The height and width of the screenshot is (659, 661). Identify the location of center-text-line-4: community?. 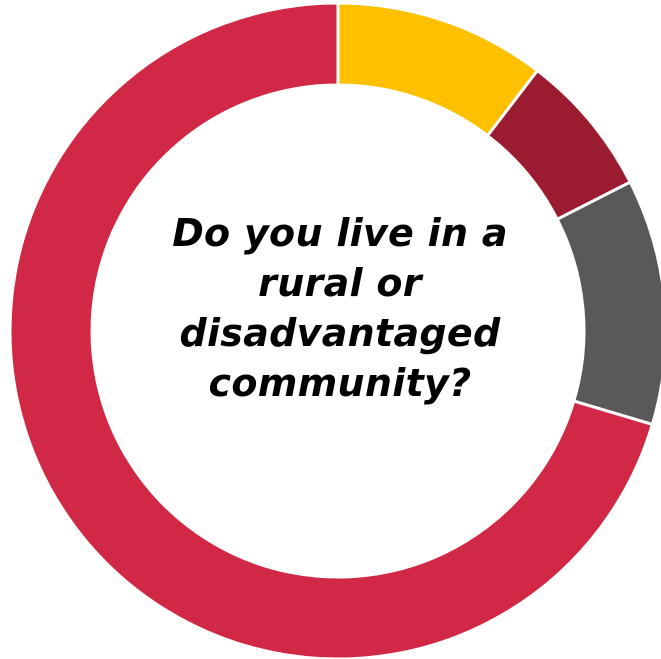
(340, 383).